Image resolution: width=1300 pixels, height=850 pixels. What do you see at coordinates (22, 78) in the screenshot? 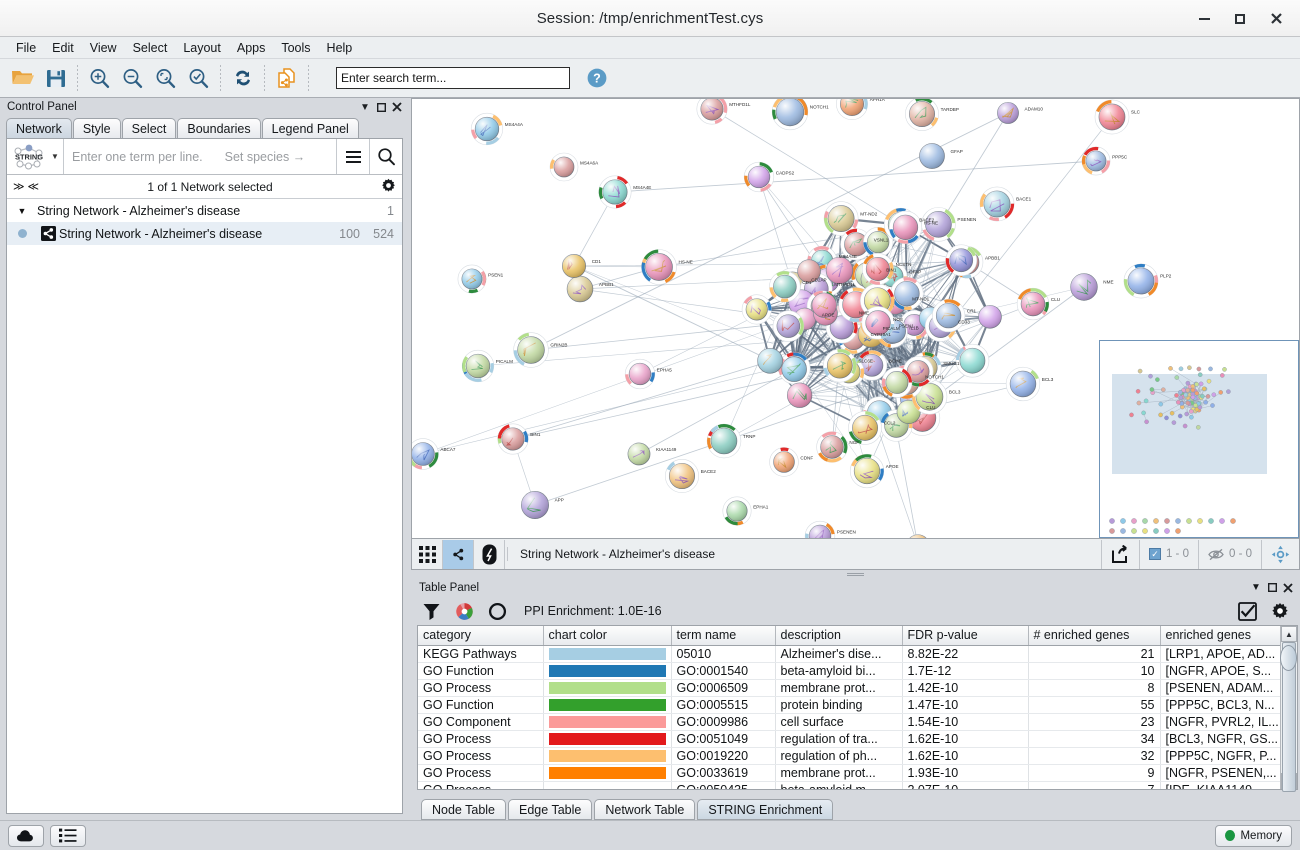
I see `open-folder-button` at bounding box center [22, 78].